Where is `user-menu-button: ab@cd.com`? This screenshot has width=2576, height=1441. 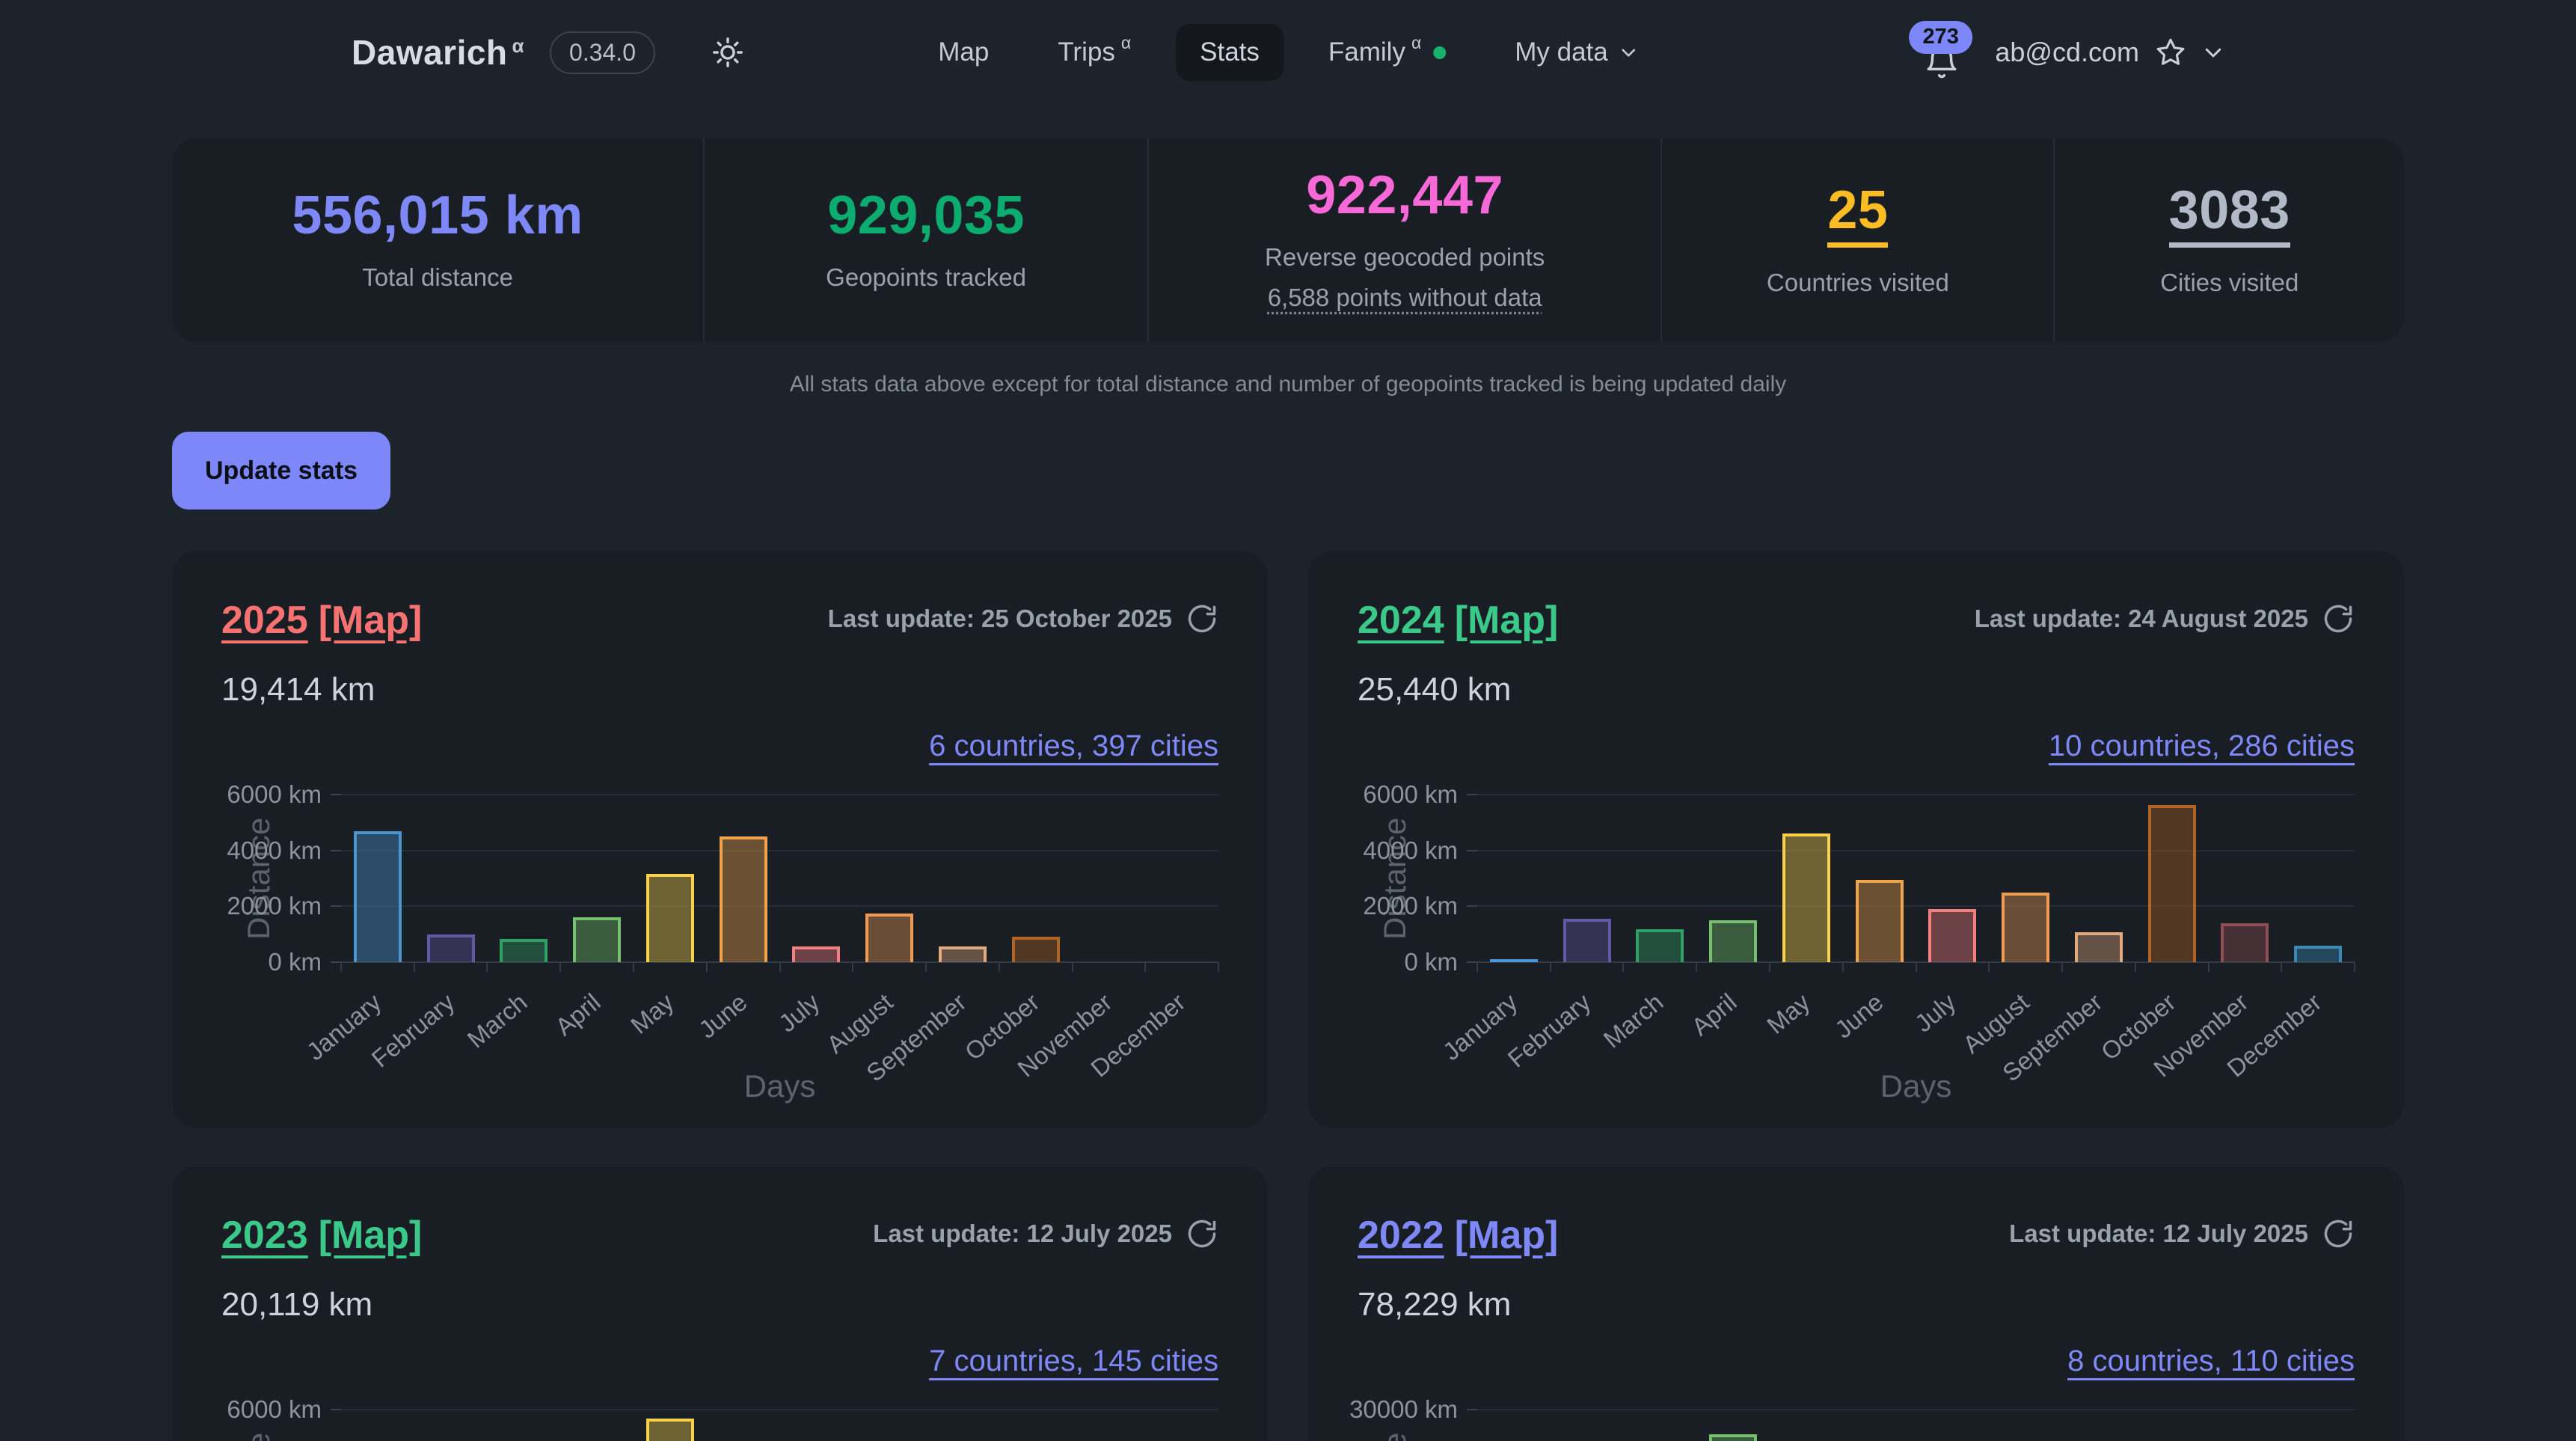
user-menu-button: ab@cd.com is located at coordinates (2109, 52).